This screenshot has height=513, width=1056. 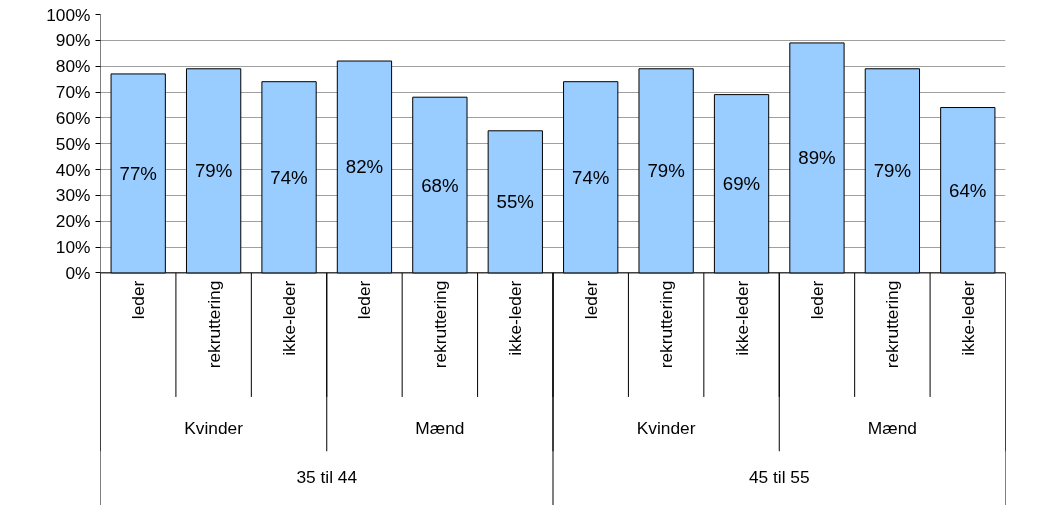 What do you see at coordinates (327, 477) in the screenshot?
I see `text: 35 til 44` at bounding box center [327, 477].